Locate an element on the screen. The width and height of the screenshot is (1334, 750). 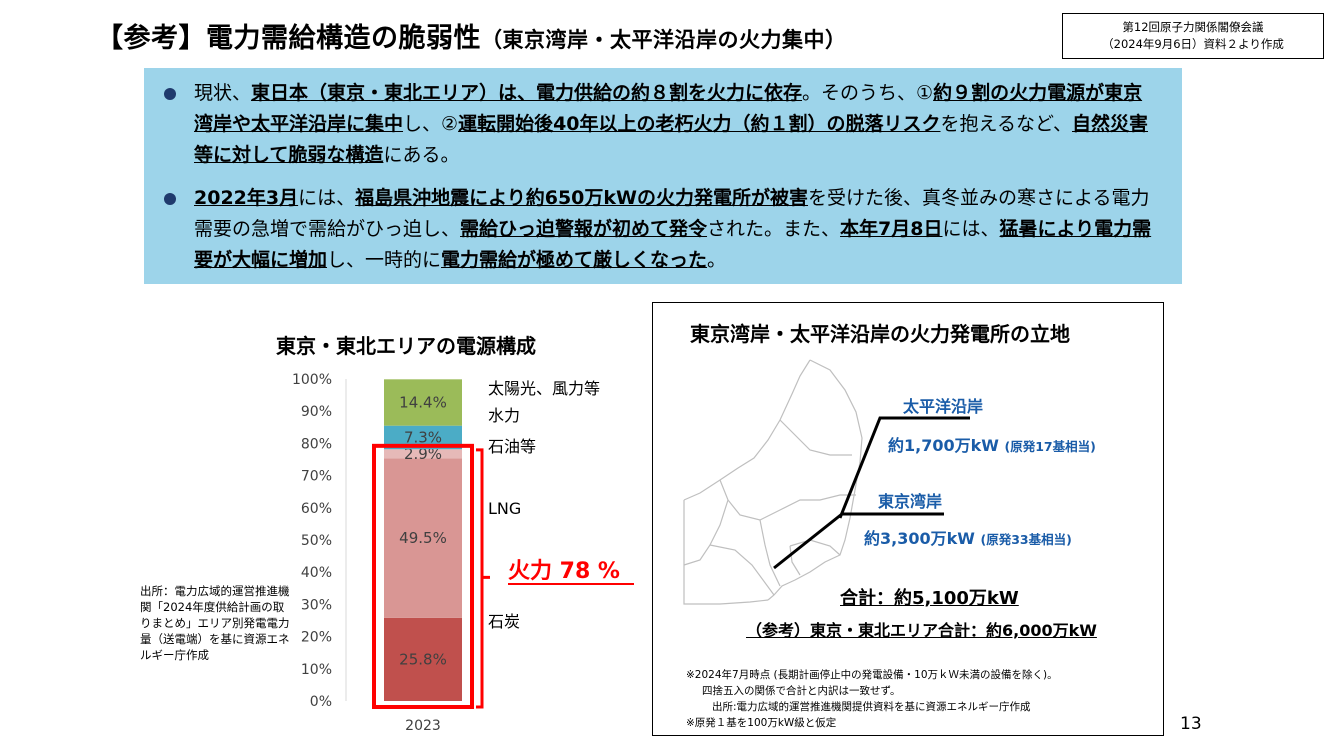
series-label: 石油等 is located at coordinates (512, 446).